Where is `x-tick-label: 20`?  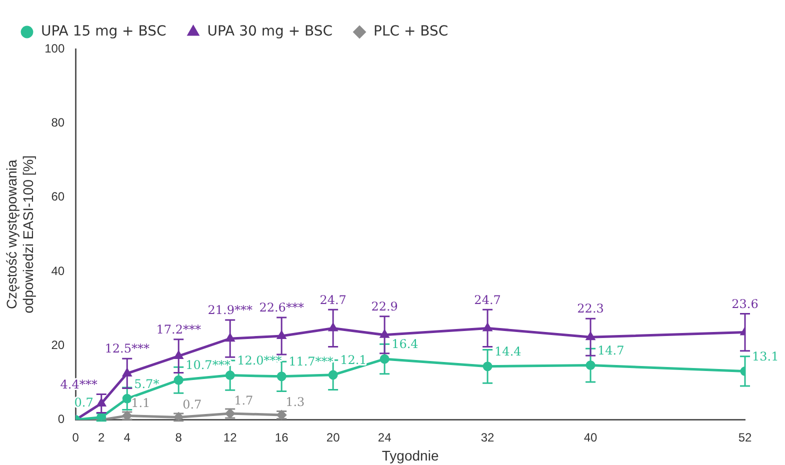 x-tick-label: 20 is located at coordinates (333, 437).